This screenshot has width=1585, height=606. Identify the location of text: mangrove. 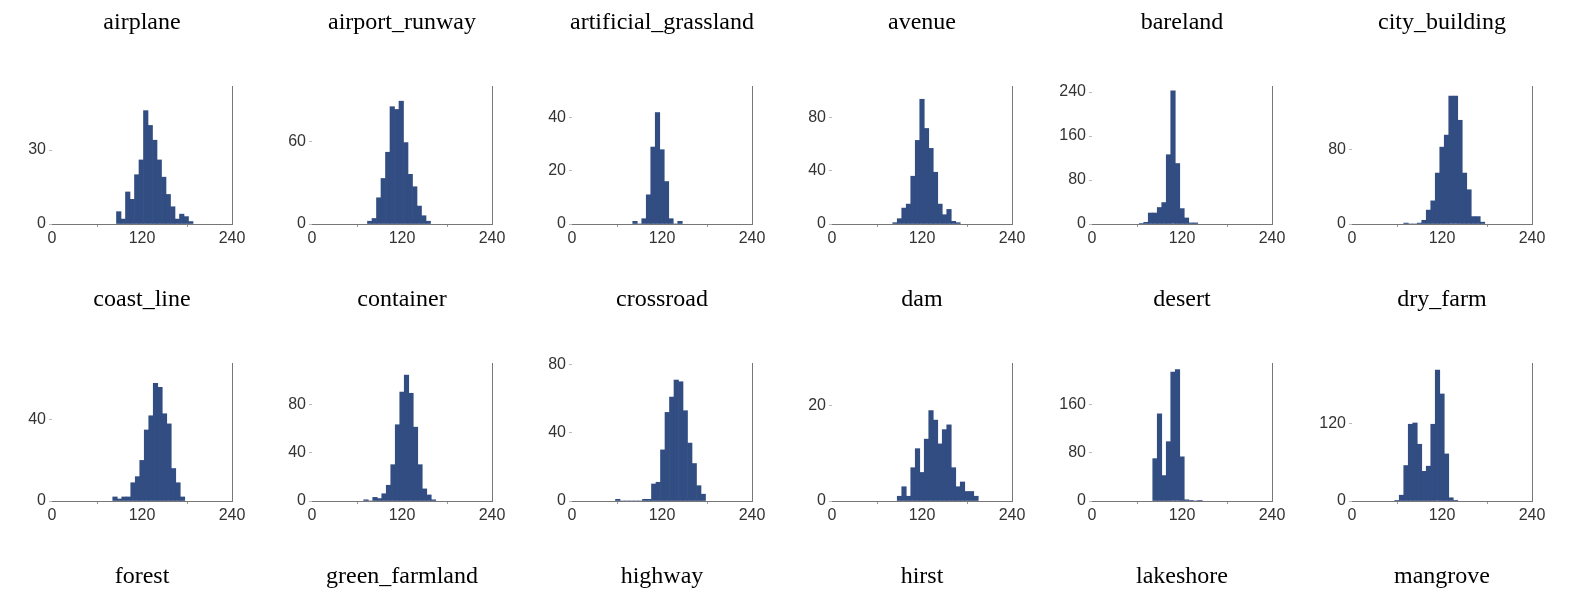
(1442, 575).